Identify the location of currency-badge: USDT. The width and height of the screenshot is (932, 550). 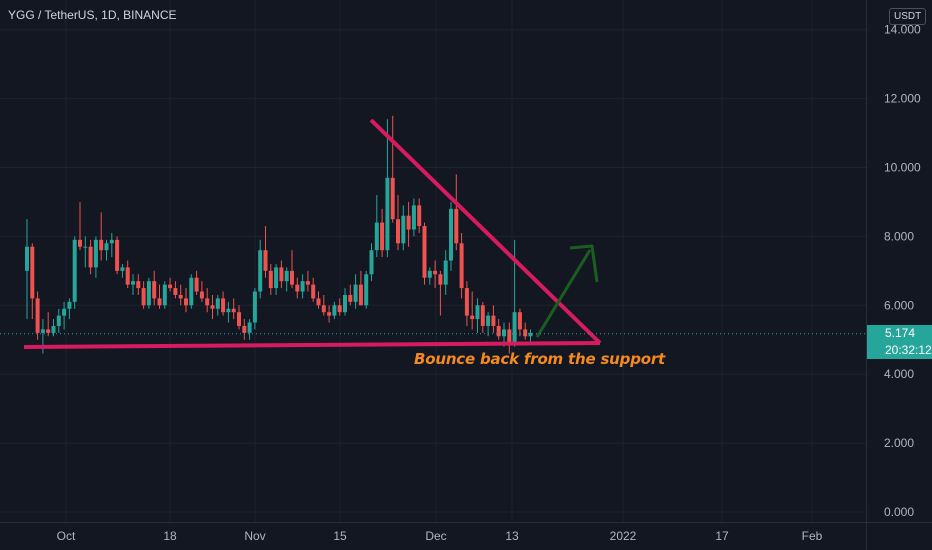
(908, 16).